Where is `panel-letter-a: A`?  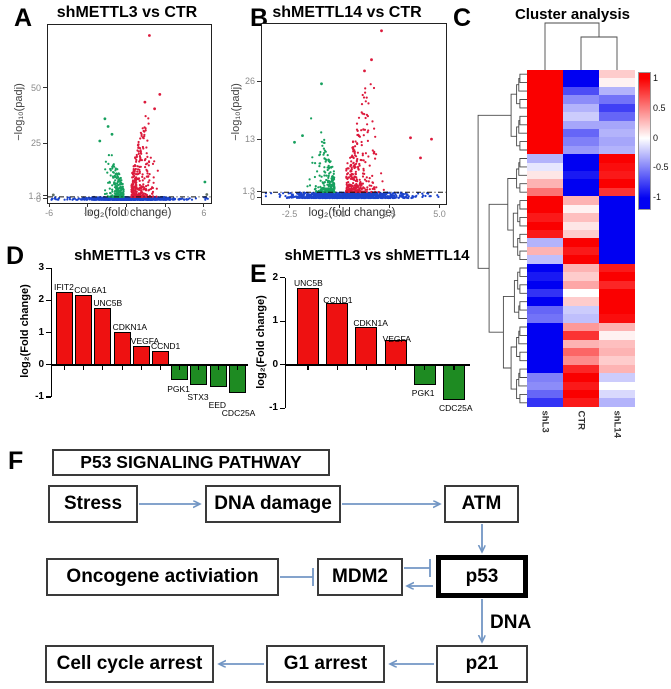
panel-letter-a: A is located at coordinates (23, 18).